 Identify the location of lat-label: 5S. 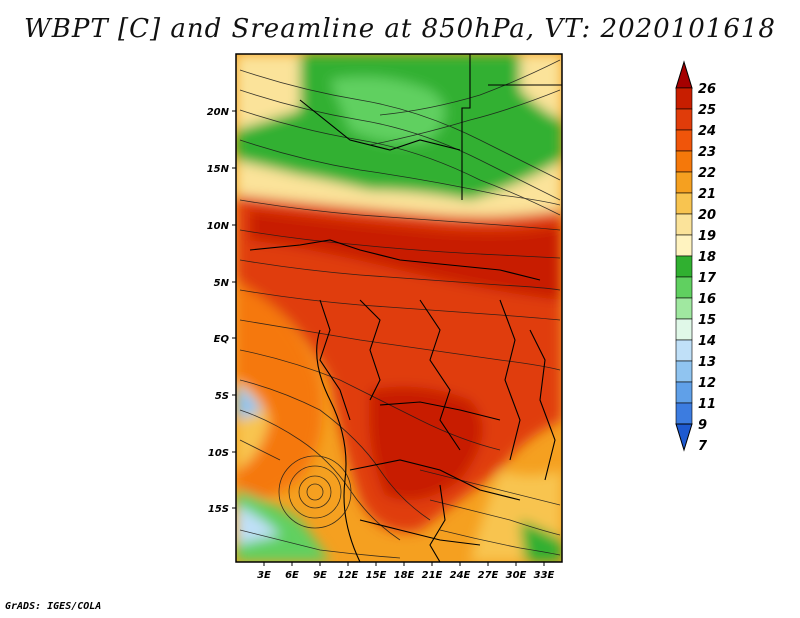
(222, 396).